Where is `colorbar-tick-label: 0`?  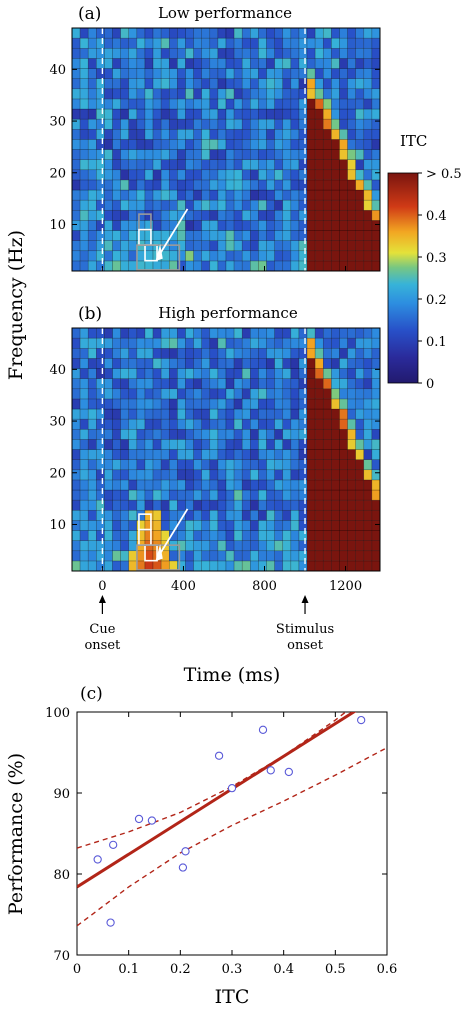 colorbar-tick-label: 0 is located at coordinates (430, 384).